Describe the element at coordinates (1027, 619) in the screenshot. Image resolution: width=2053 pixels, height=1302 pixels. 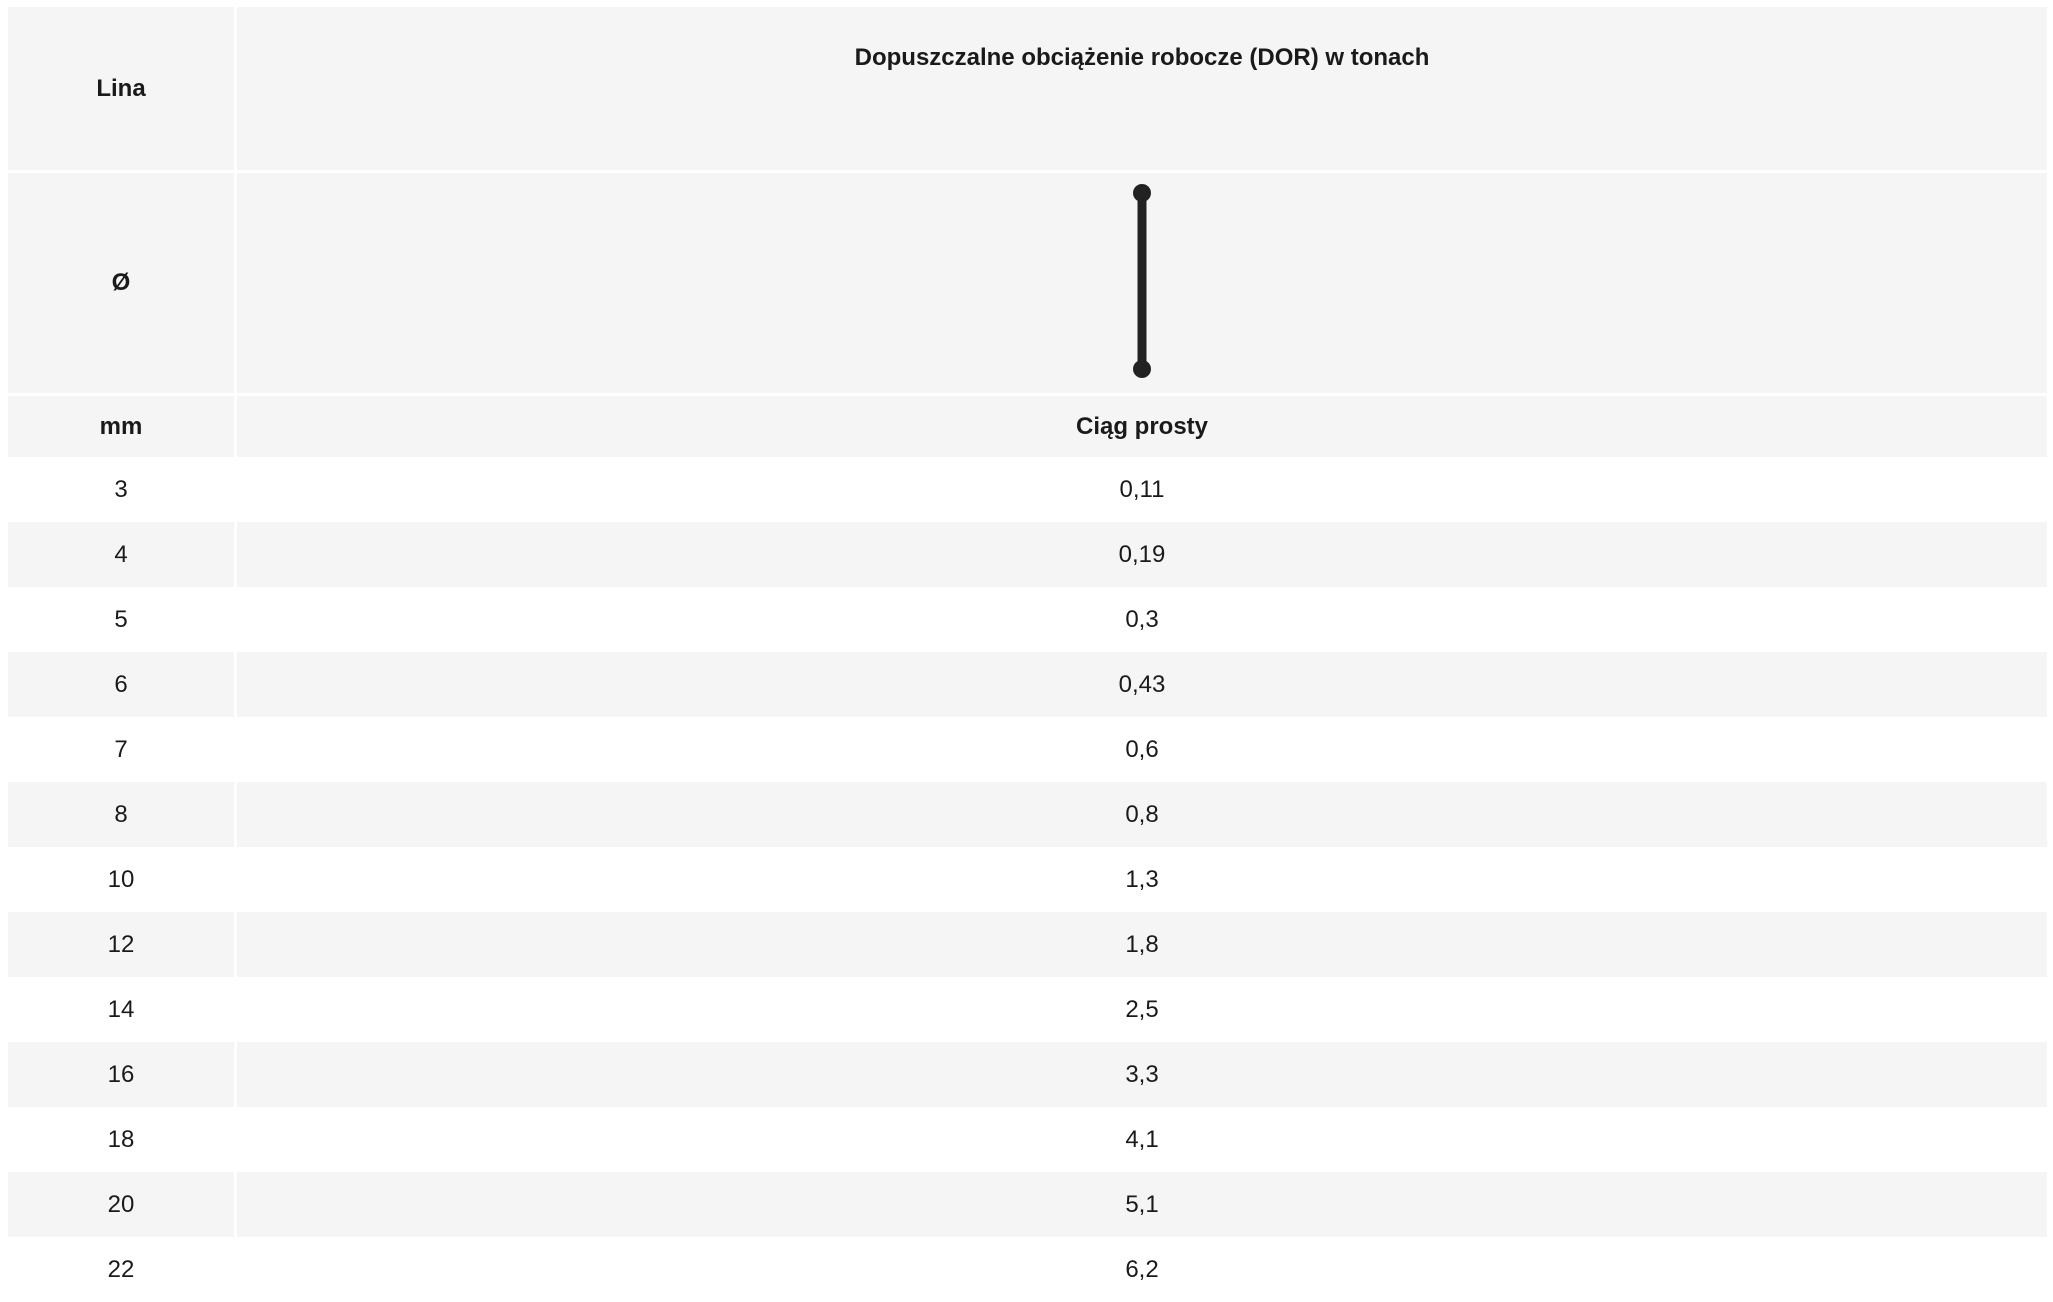
I see `table-row: 5 0,3` at that location.